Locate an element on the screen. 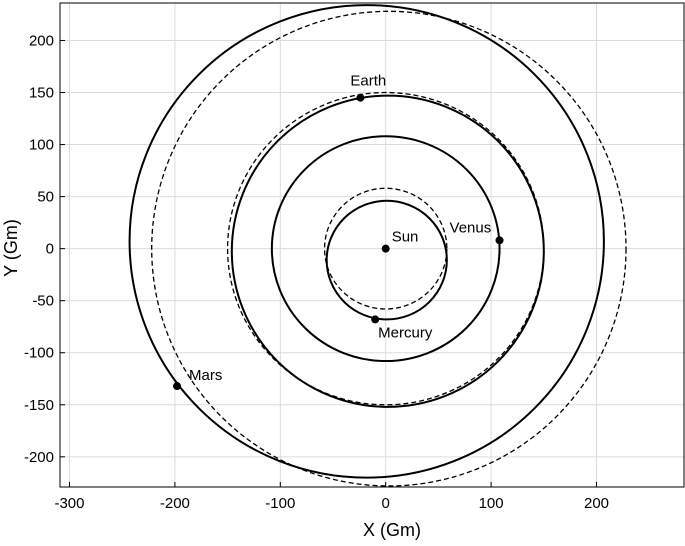 This screenshot has height=546, width=685. y-tick-label: 100 is located at coordinates (41, 145).